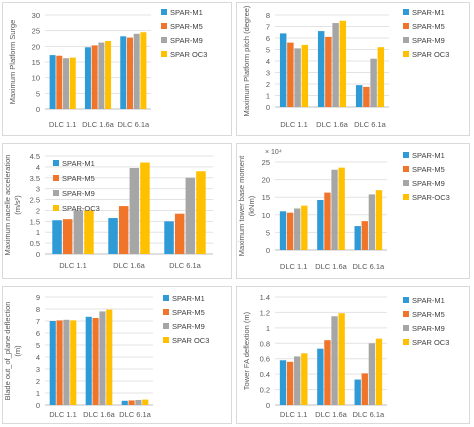 The image size is (474, 427). What do you see at coordinates (268, 38) in the screenshot?
I see `y-tick-label: 6` at bounding box center [268, 38].